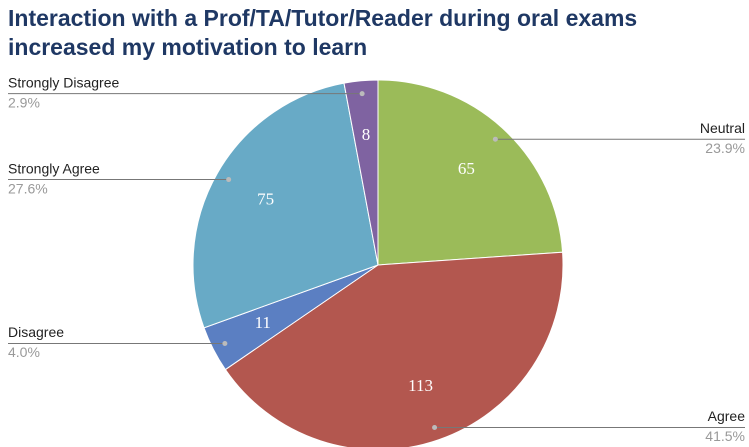 Image resolution: width=749 pixels, height=447 pixels. I want to click on category-label: Agree, so click(727, 416).